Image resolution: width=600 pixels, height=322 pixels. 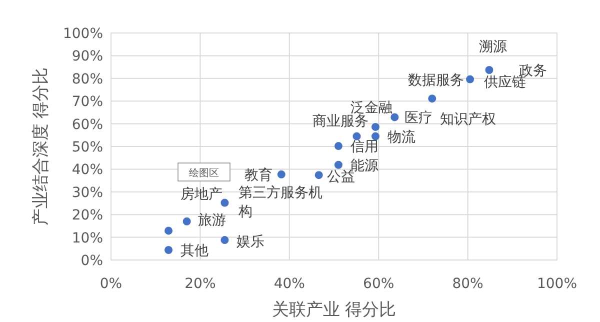 What do you see at coordinates (111, 284) in the screenshot?
I see `x-tick-label: 0%` at bounding box center [111, 284].